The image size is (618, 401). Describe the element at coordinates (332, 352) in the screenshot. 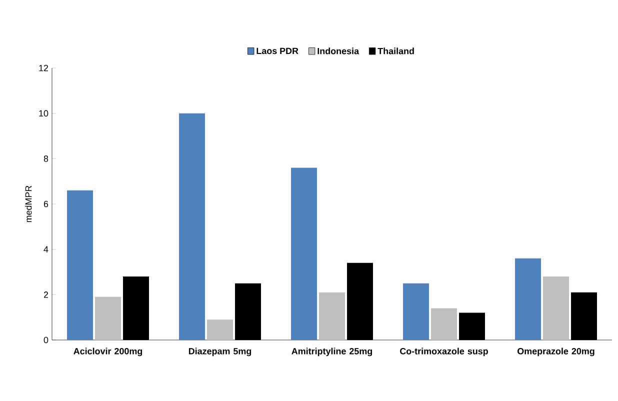

I see `x-tick-label: Amitriptyline 25mg` at that location.